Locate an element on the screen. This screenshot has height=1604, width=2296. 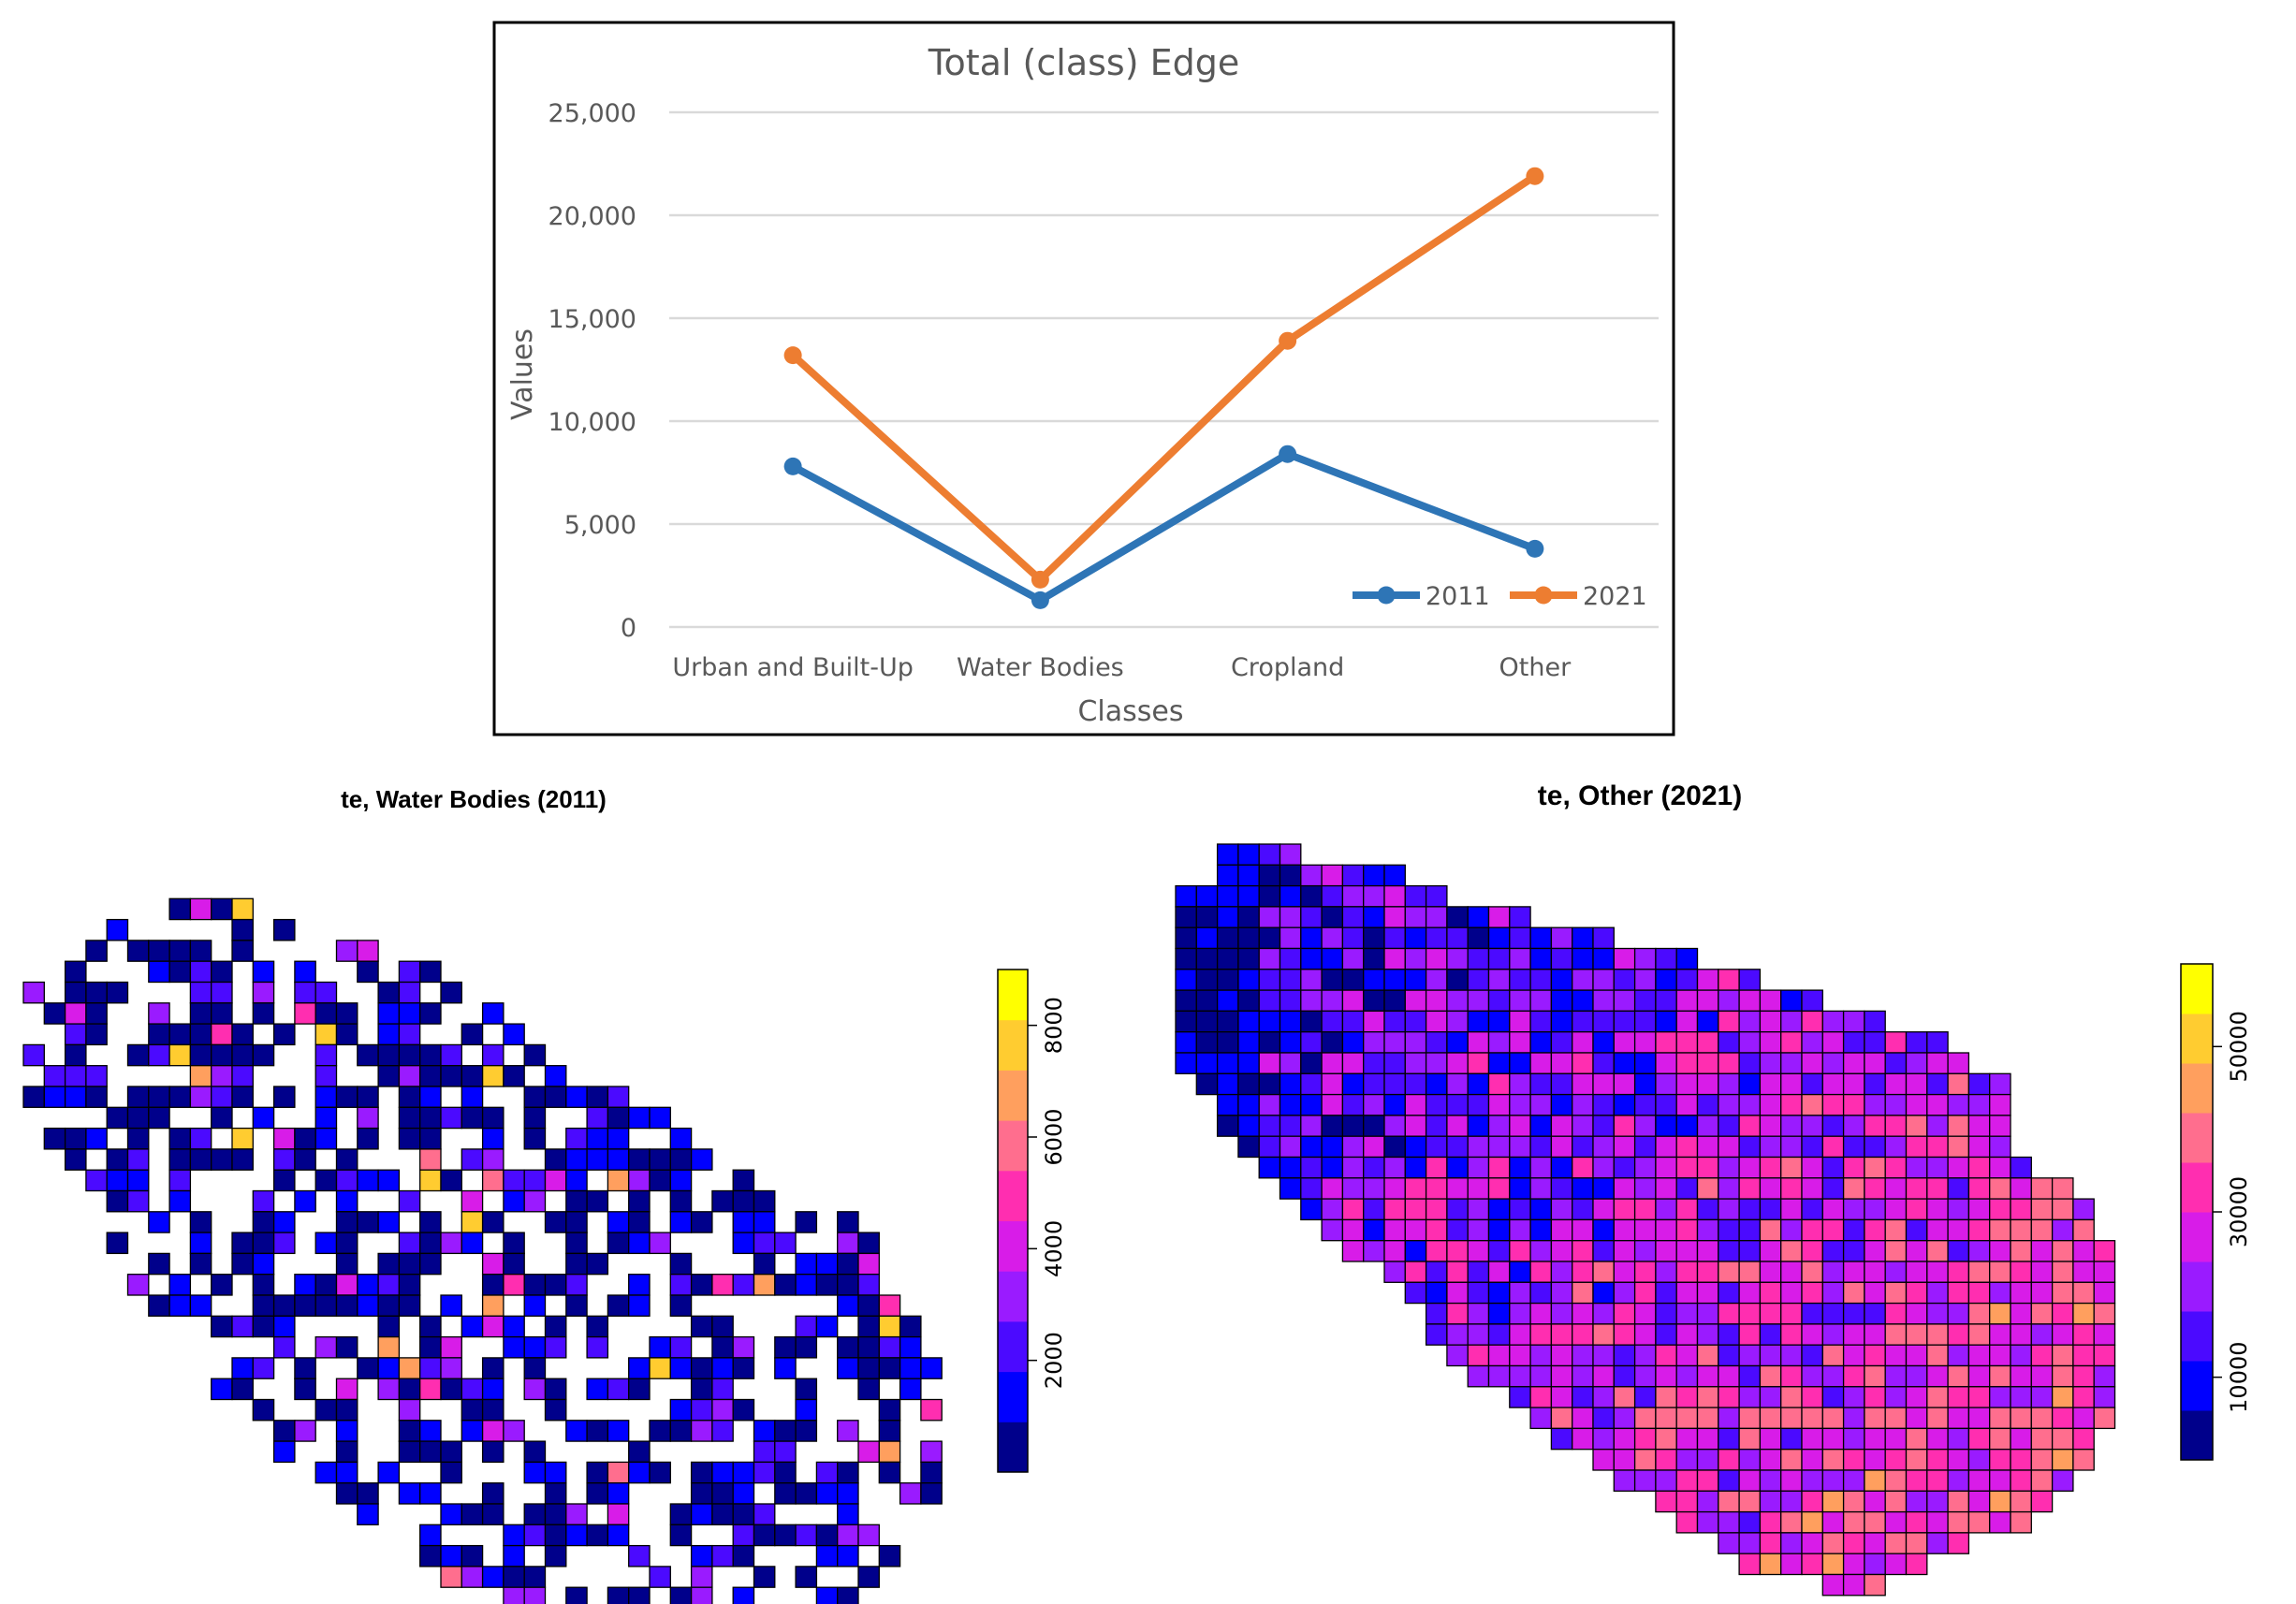
colorbar-tick-label: 2000 is located at coordinates (1054, 1360).